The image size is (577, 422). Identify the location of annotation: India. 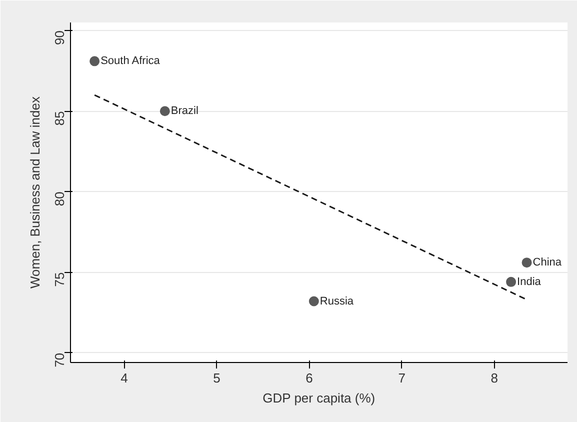
(529, 282).